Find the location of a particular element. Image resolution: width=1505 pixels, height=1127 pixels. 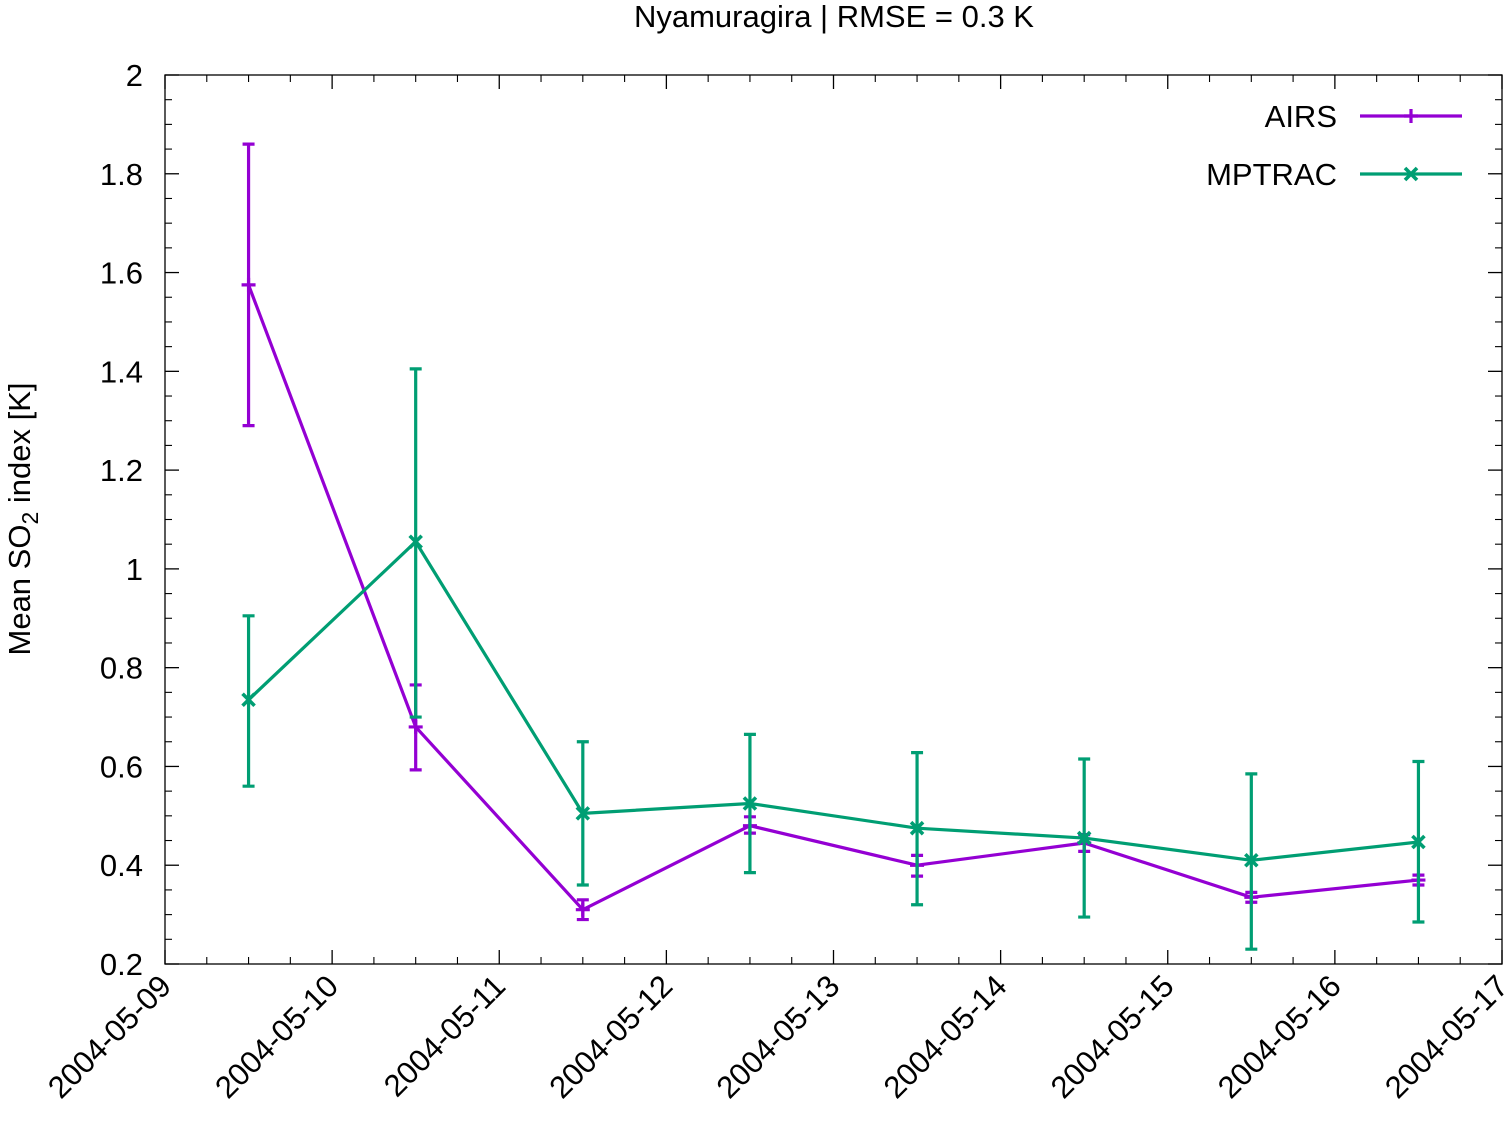

legend-label-mptrac: MPTRAC is located at coordinates (1271, 174).